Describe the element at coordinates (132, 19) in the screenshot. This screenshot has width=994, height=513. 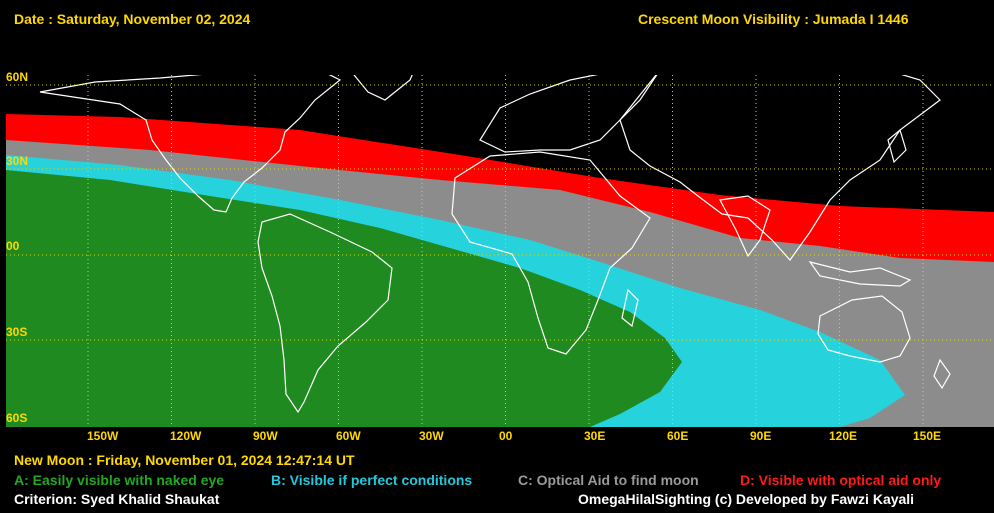
I see `date-label: Date : Saturday, November 02, 2024` at that location.